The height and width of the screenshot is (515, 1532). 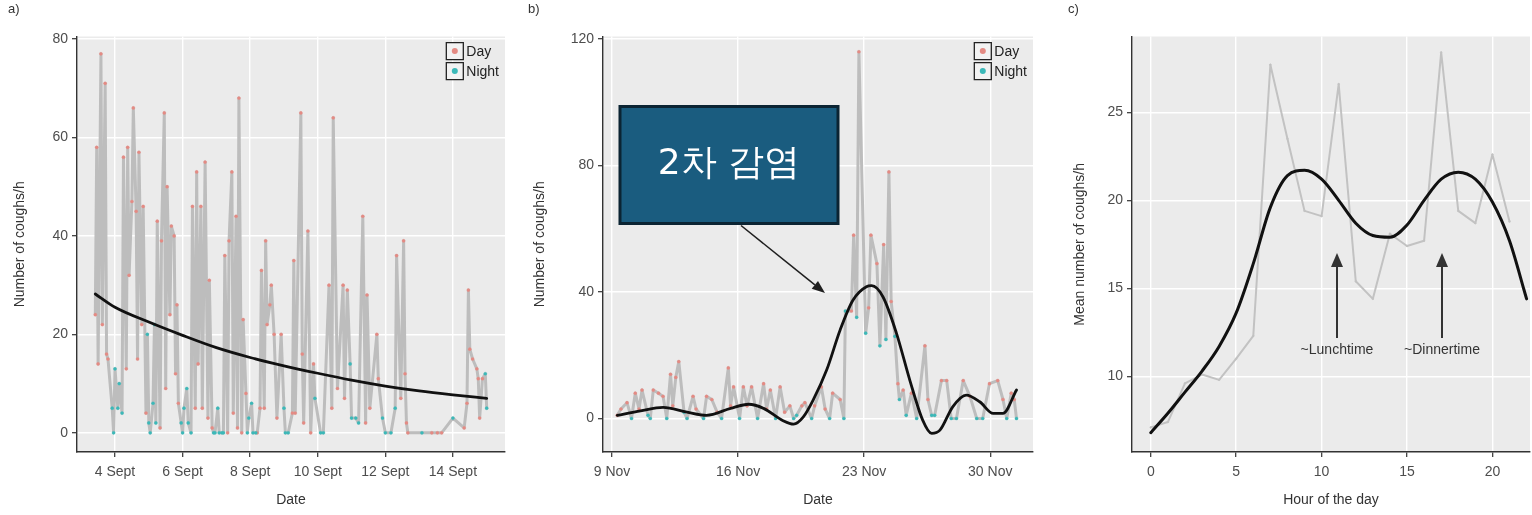 I want to click on chart-title: c), so click(x=1073, y=9).